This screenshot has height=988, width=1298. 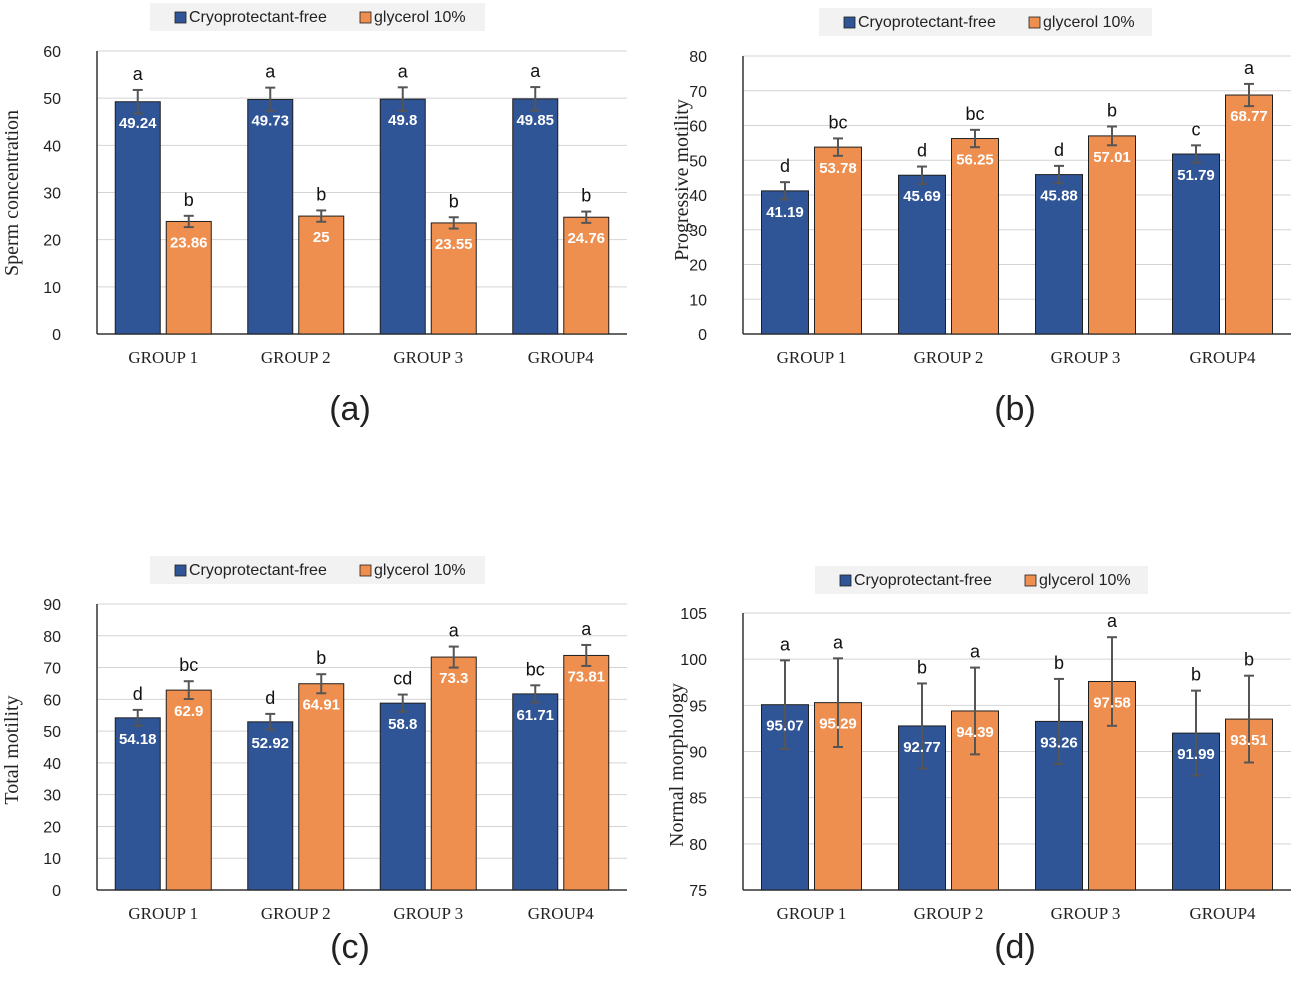 What do you see at coordinates (138, 739) in the screenshot?
I see `data-label-c: 54.18` at bounding box center [138, 739].